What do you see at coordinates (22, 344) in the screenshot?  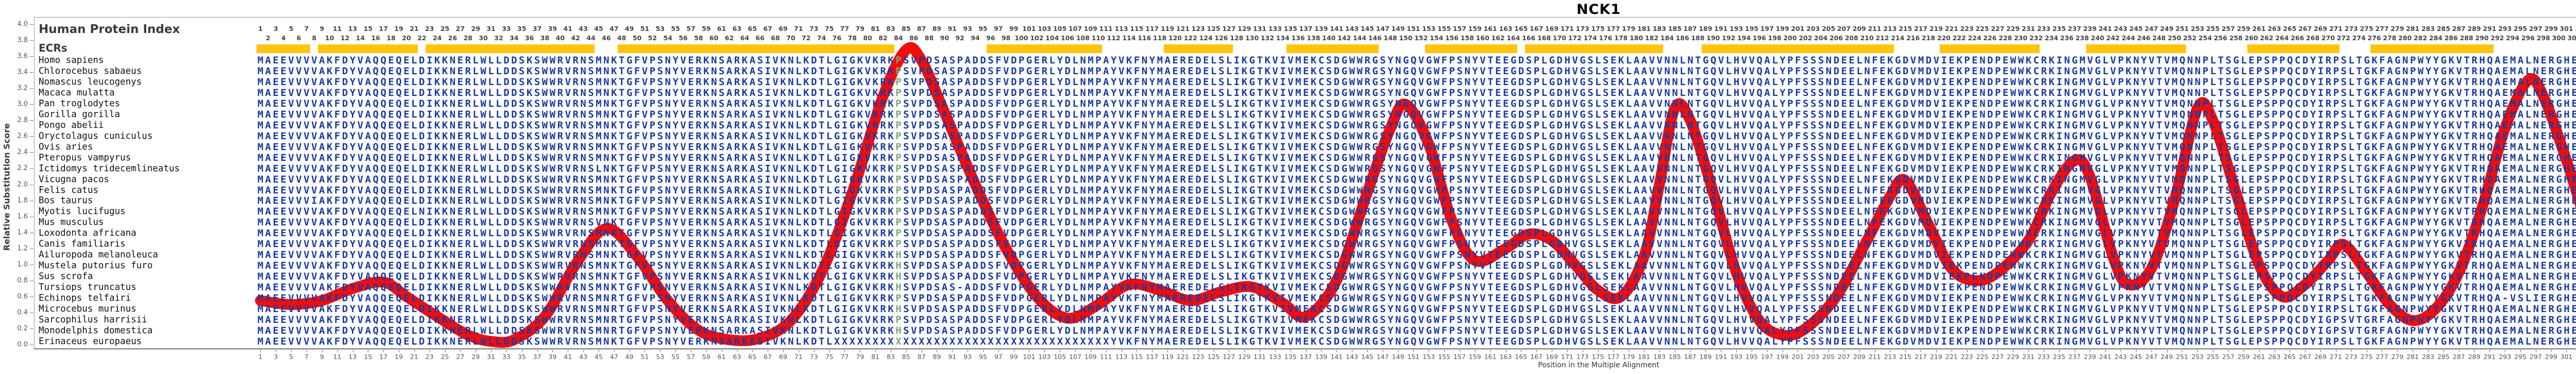 I see `y-tick-label: 0.0` at bounding box center [22, 344].